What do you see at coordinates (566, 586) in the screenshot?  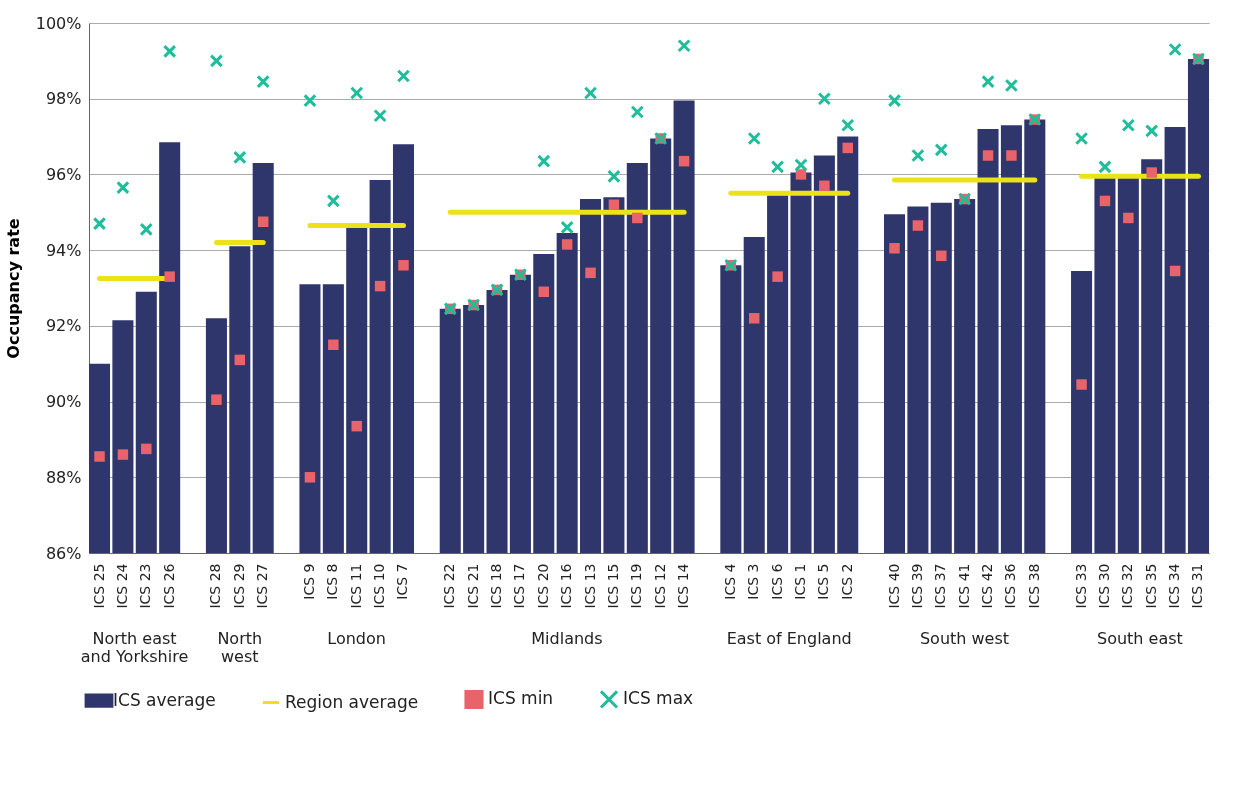 I see `x-tick-label: ICS 16` at bounding box center [566, 586].